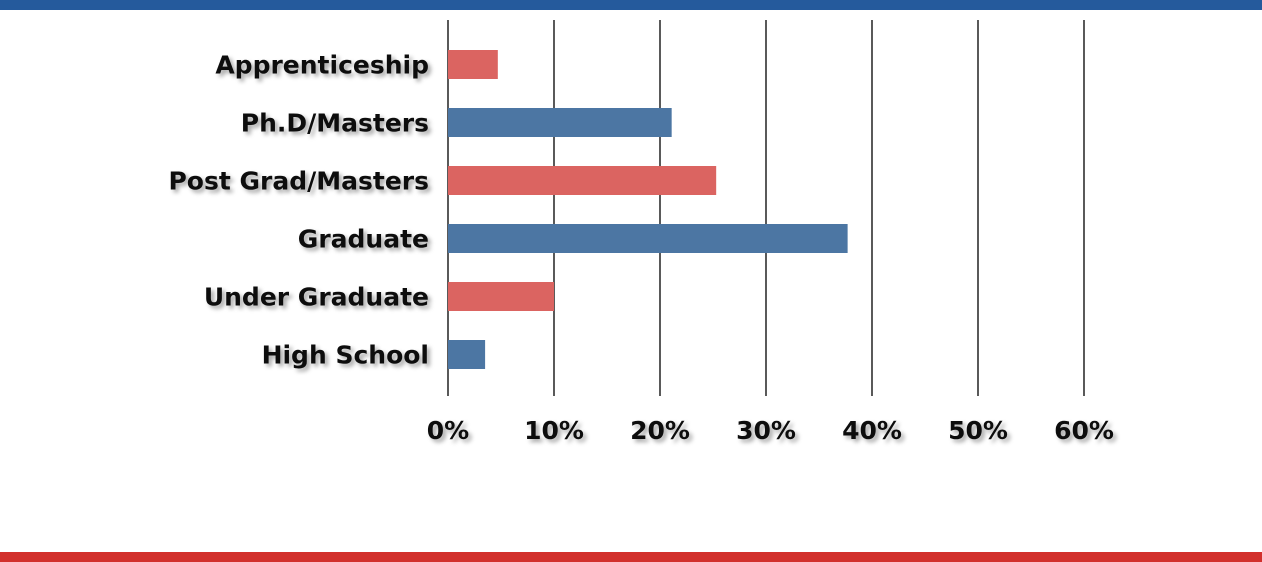 The width and height of the screenshot is (1262, 562). Describe the element at coordinates (473, 64) in the screenshot. I see `bar-apprenticeship` at that location.